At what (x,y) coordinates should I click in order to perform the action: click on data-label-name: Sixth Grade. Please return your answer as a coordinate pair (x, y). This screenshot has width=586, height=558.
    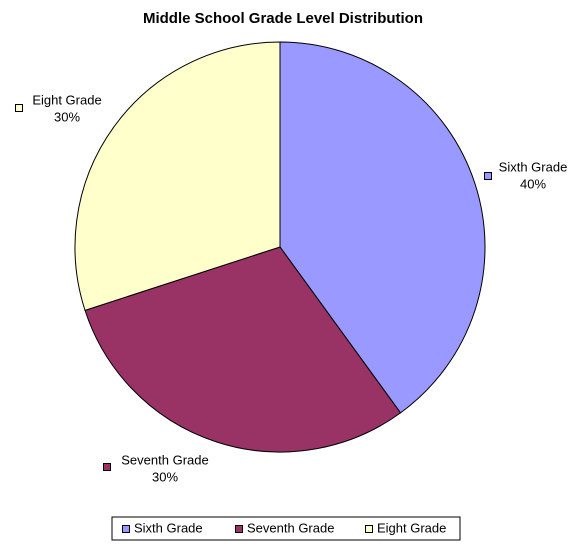
    Looking at the image, I should click on (533, 166).